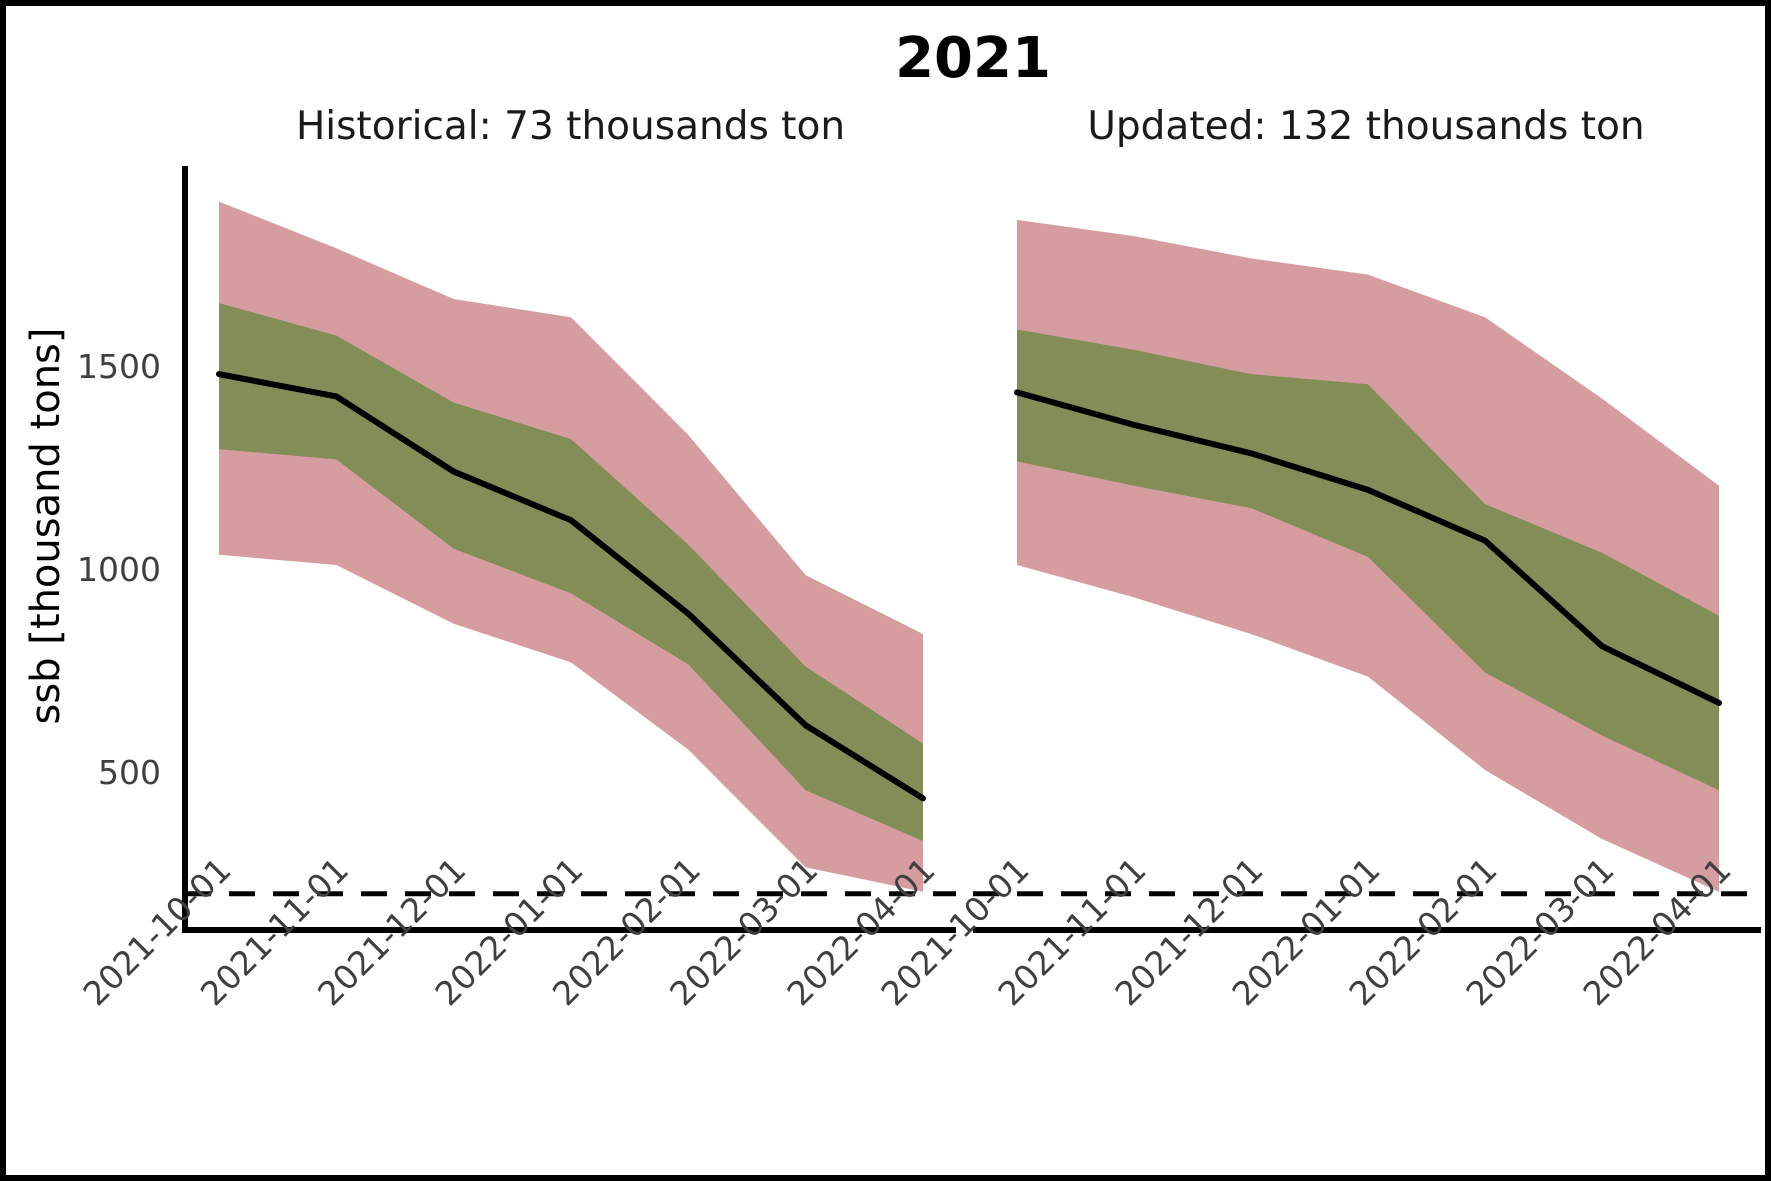  I want to click on y-tick-label: 1000, so click(119, 569).